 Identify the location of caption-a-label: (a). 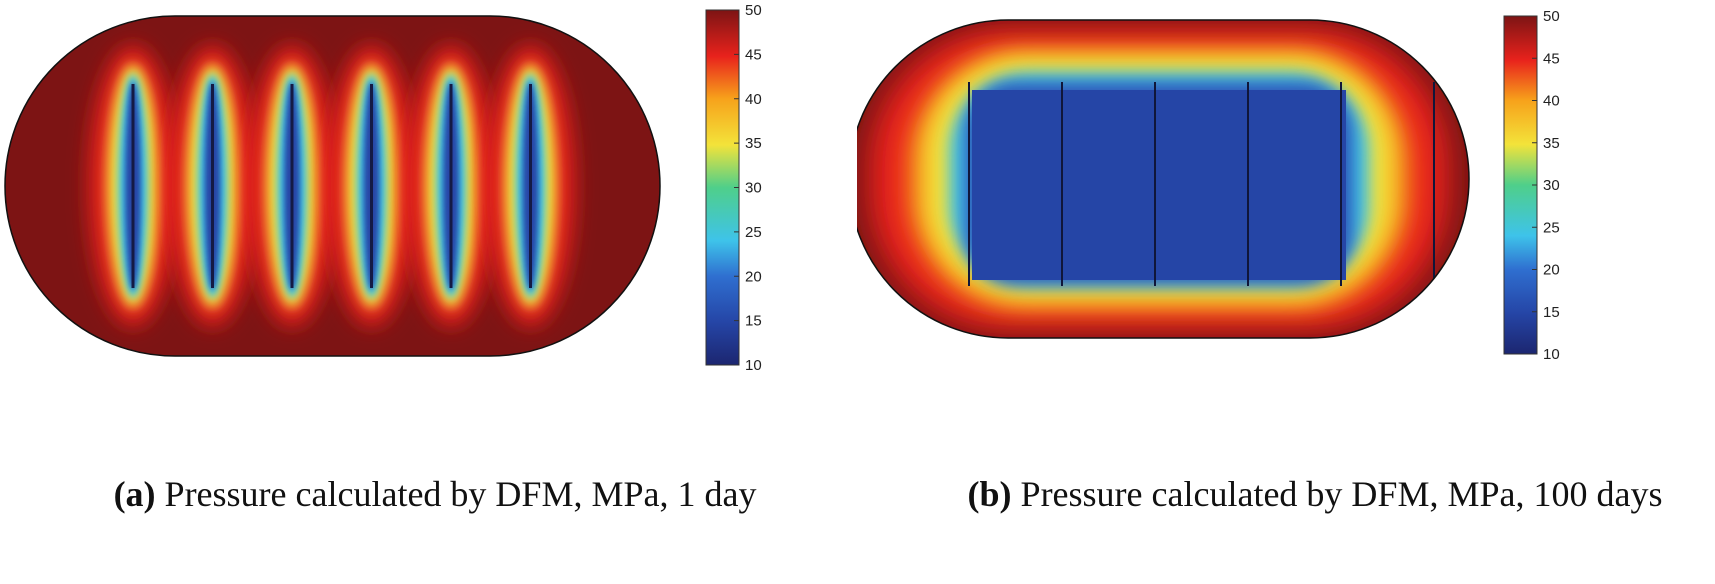
(134, 494).